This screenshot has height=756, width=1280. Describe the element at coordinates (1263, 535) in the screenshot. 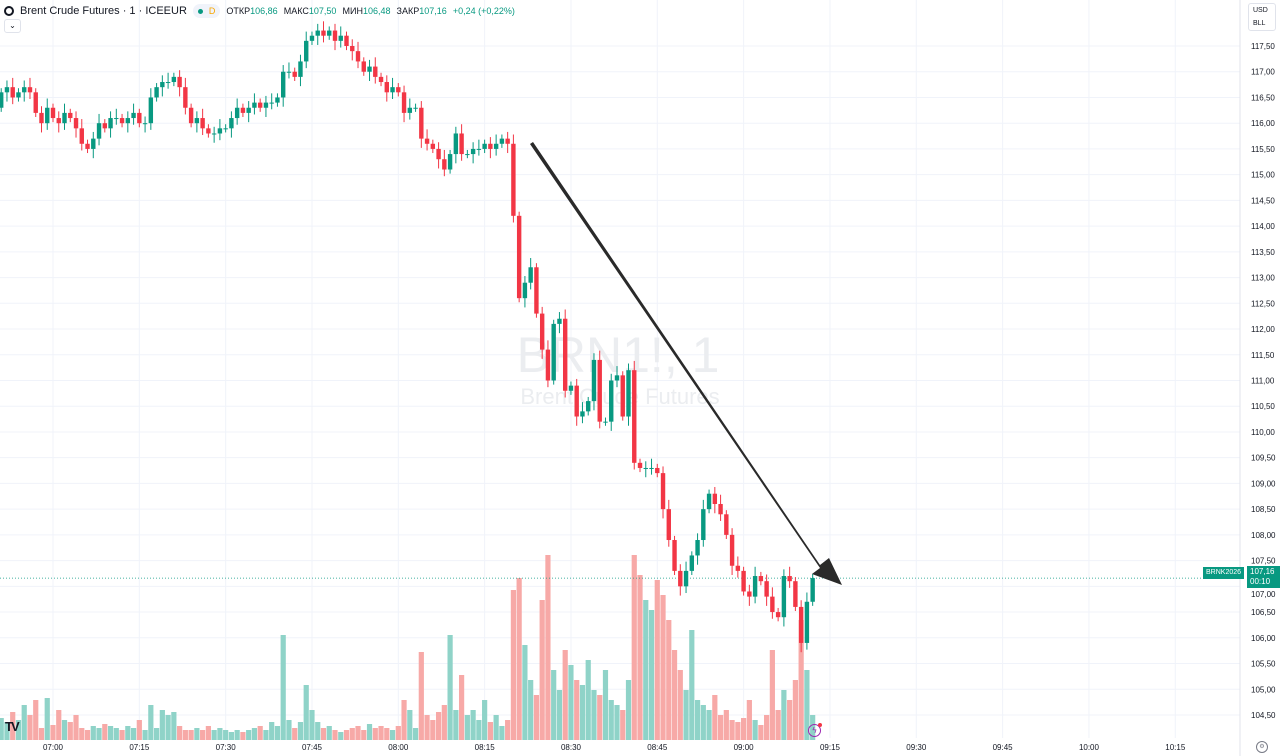

I see `y-tick-label: 108,00` at that location.